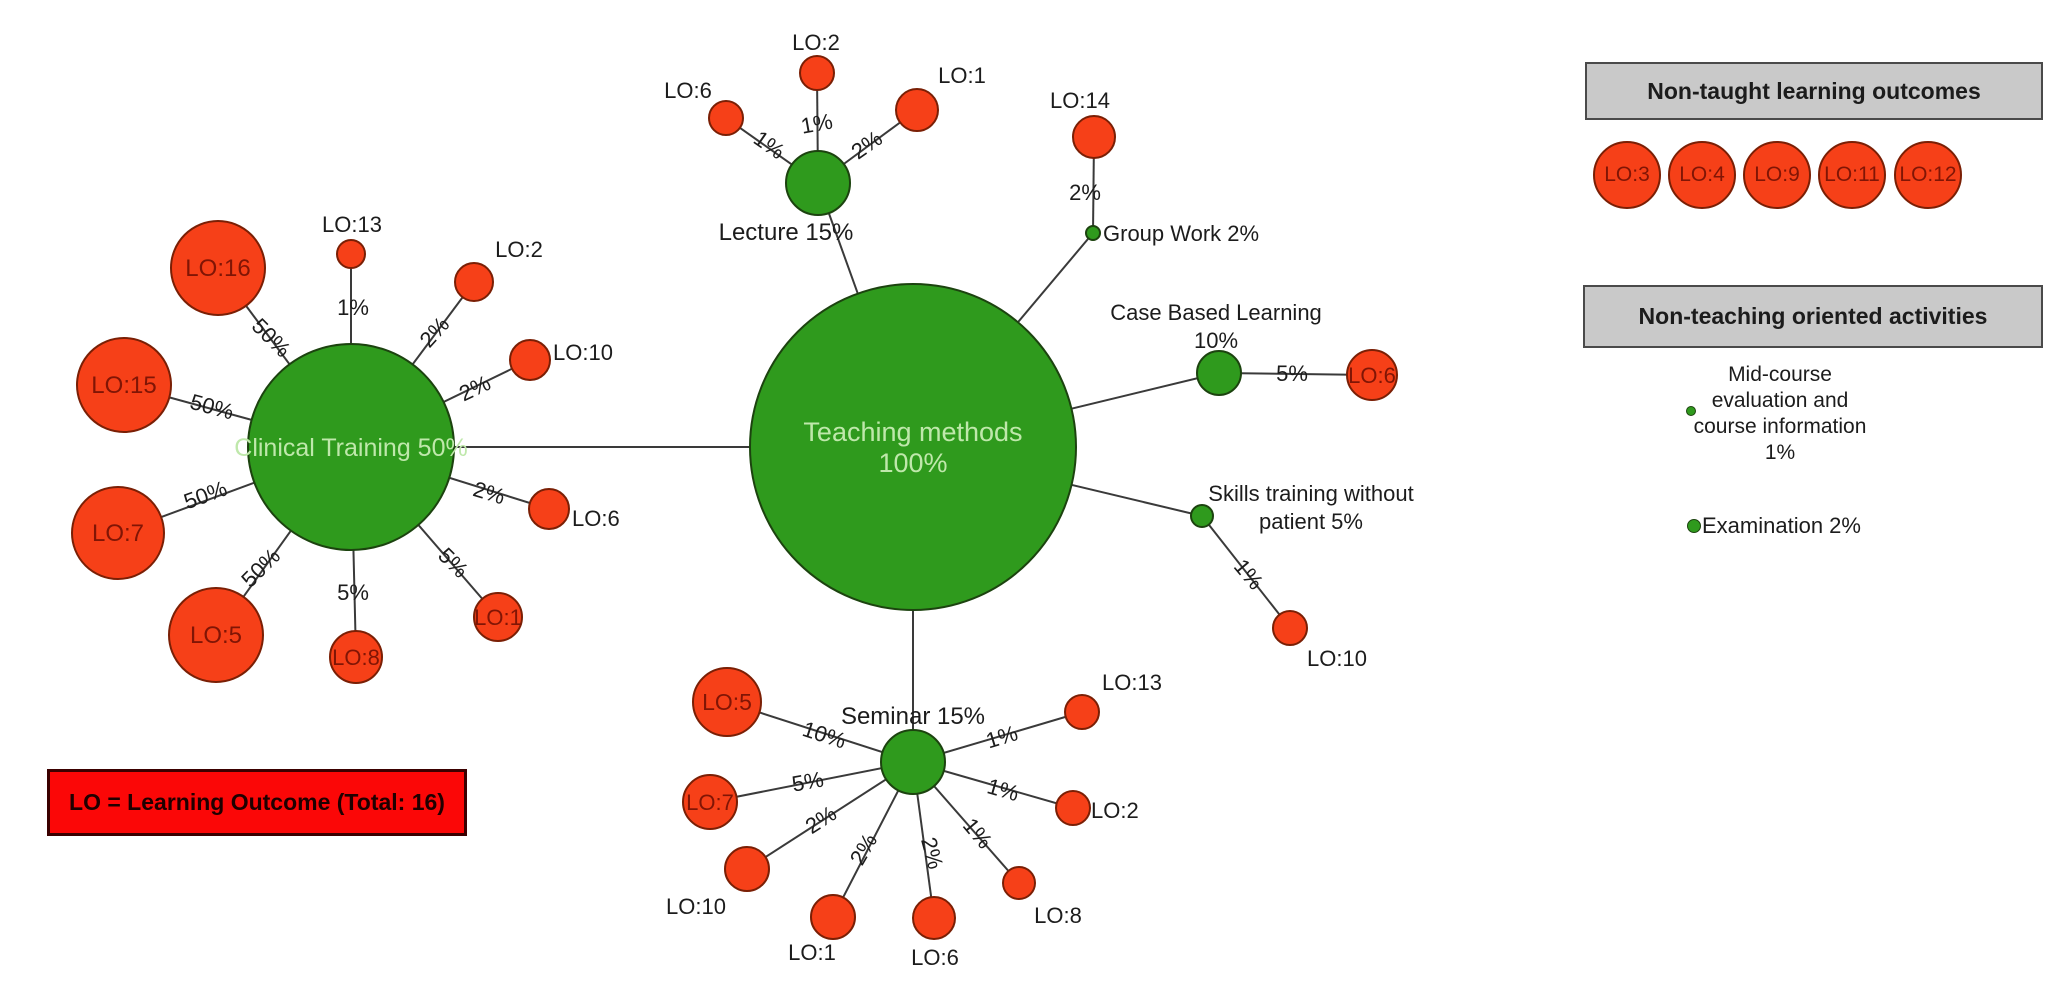  Describe the element at coordinates (1691, 411) in the screenshot. I see `midcourse-dot-icon` at that location.